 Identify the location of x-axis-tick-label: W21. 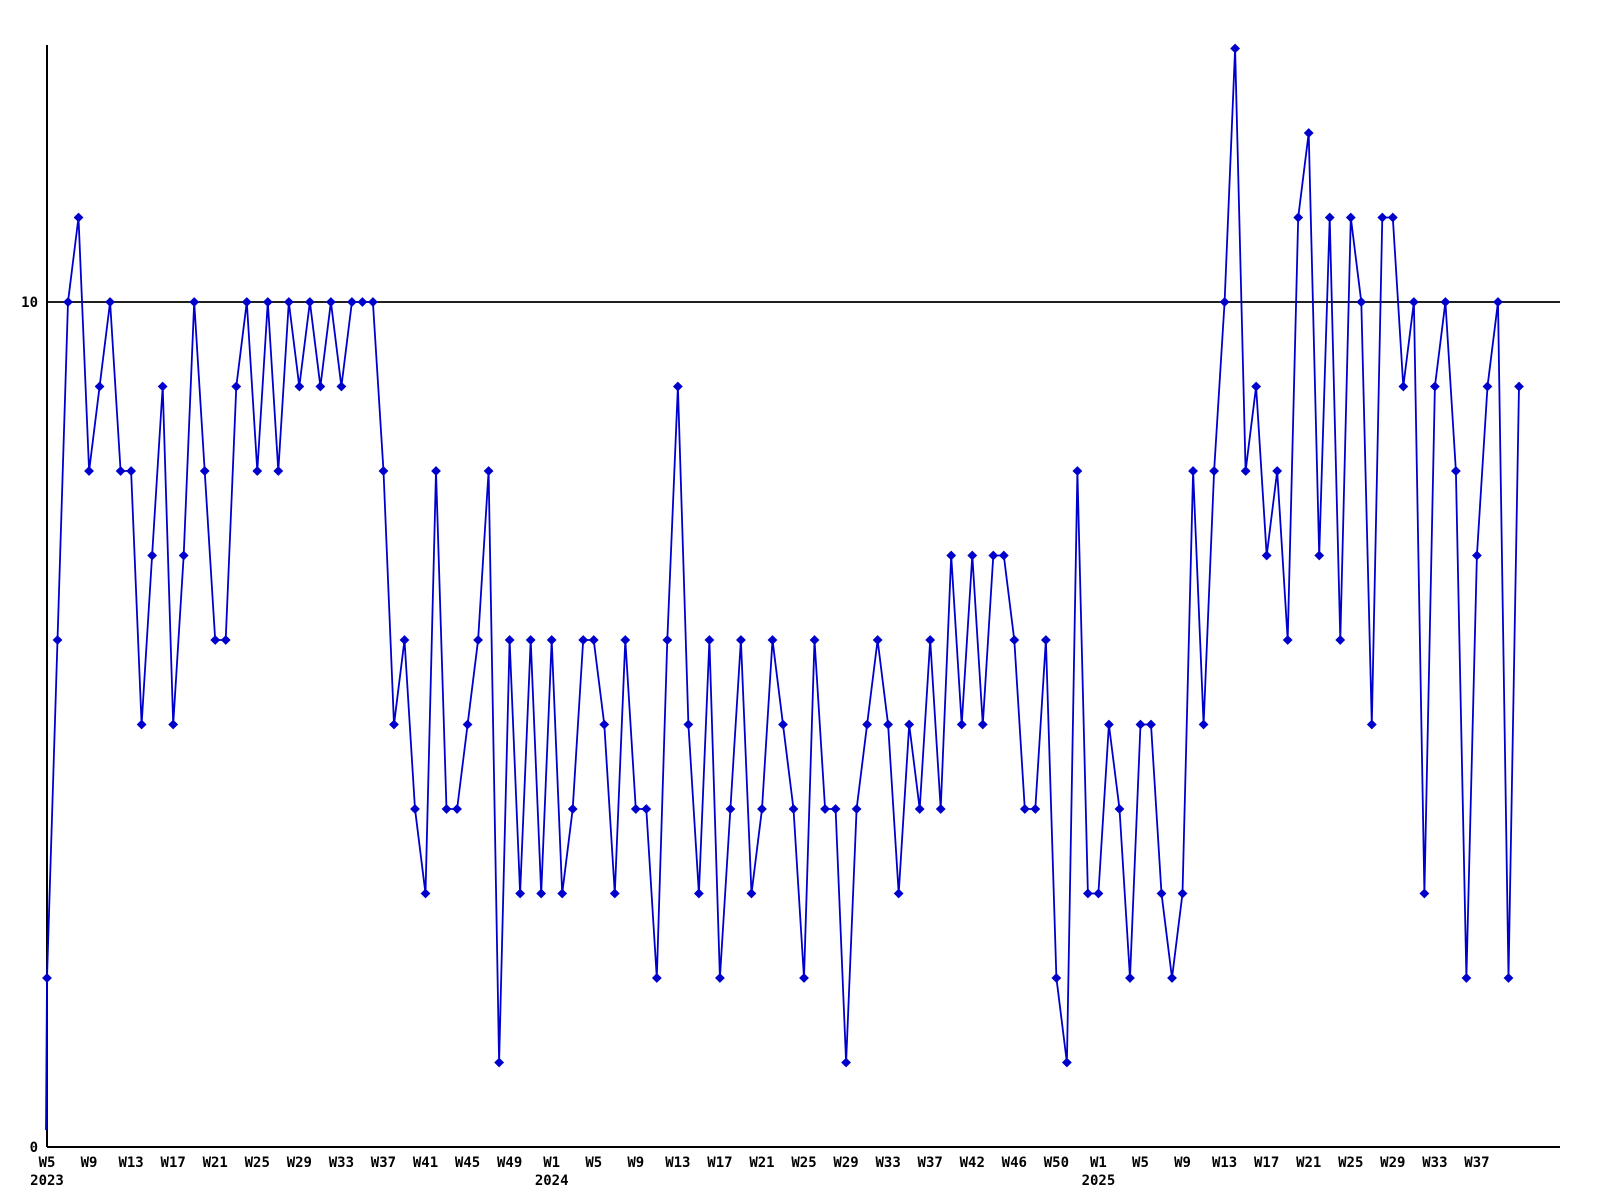
(761, 1163).